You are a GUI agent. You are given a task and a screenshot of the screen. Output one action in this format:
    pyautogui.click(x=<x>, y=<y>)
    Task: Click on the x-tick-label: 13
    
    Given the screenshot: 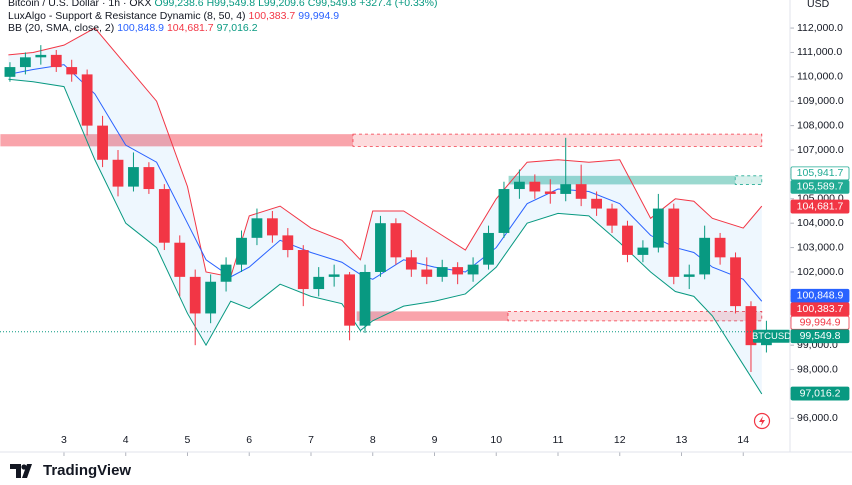 What is the action you would take?
    pyautogui.click(x=682, y=440)
    